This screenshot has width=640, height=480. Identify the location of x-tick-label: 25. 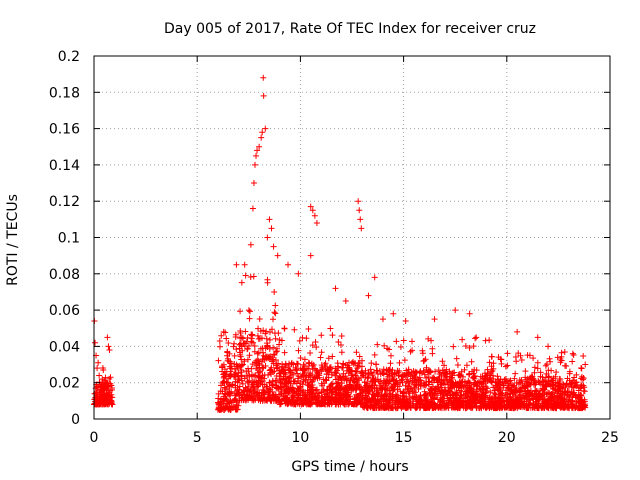
(610, 438).